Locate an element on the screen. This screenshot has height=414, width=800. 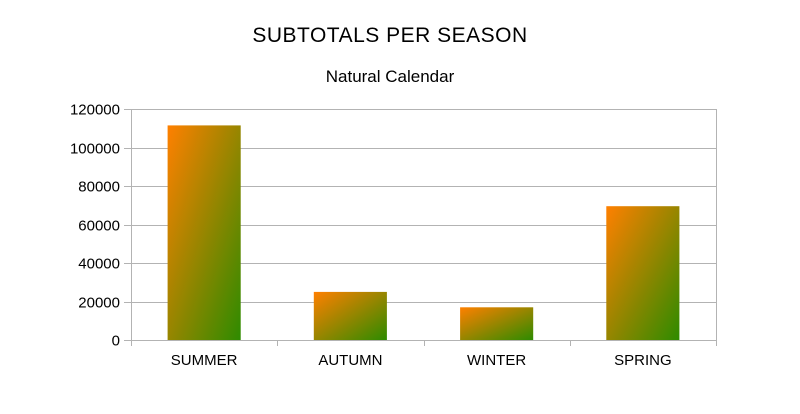
x-category-label: WINTER is located at coordinates (496, 360).